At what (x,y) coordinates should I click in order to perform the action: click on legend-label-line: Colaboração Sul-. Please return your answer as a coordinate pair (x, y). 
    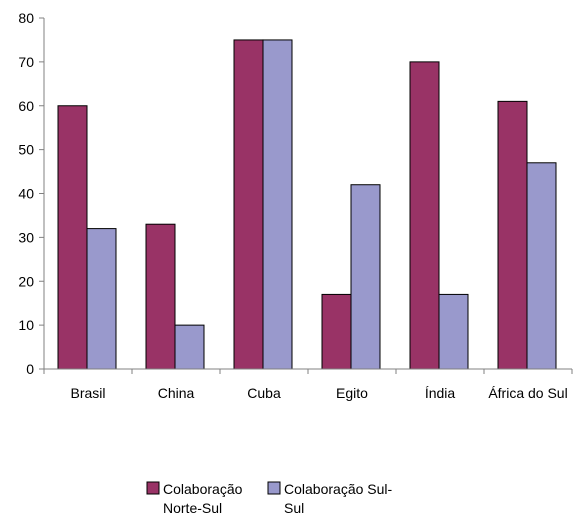
    Looking at the image, I should click on (338, 489).